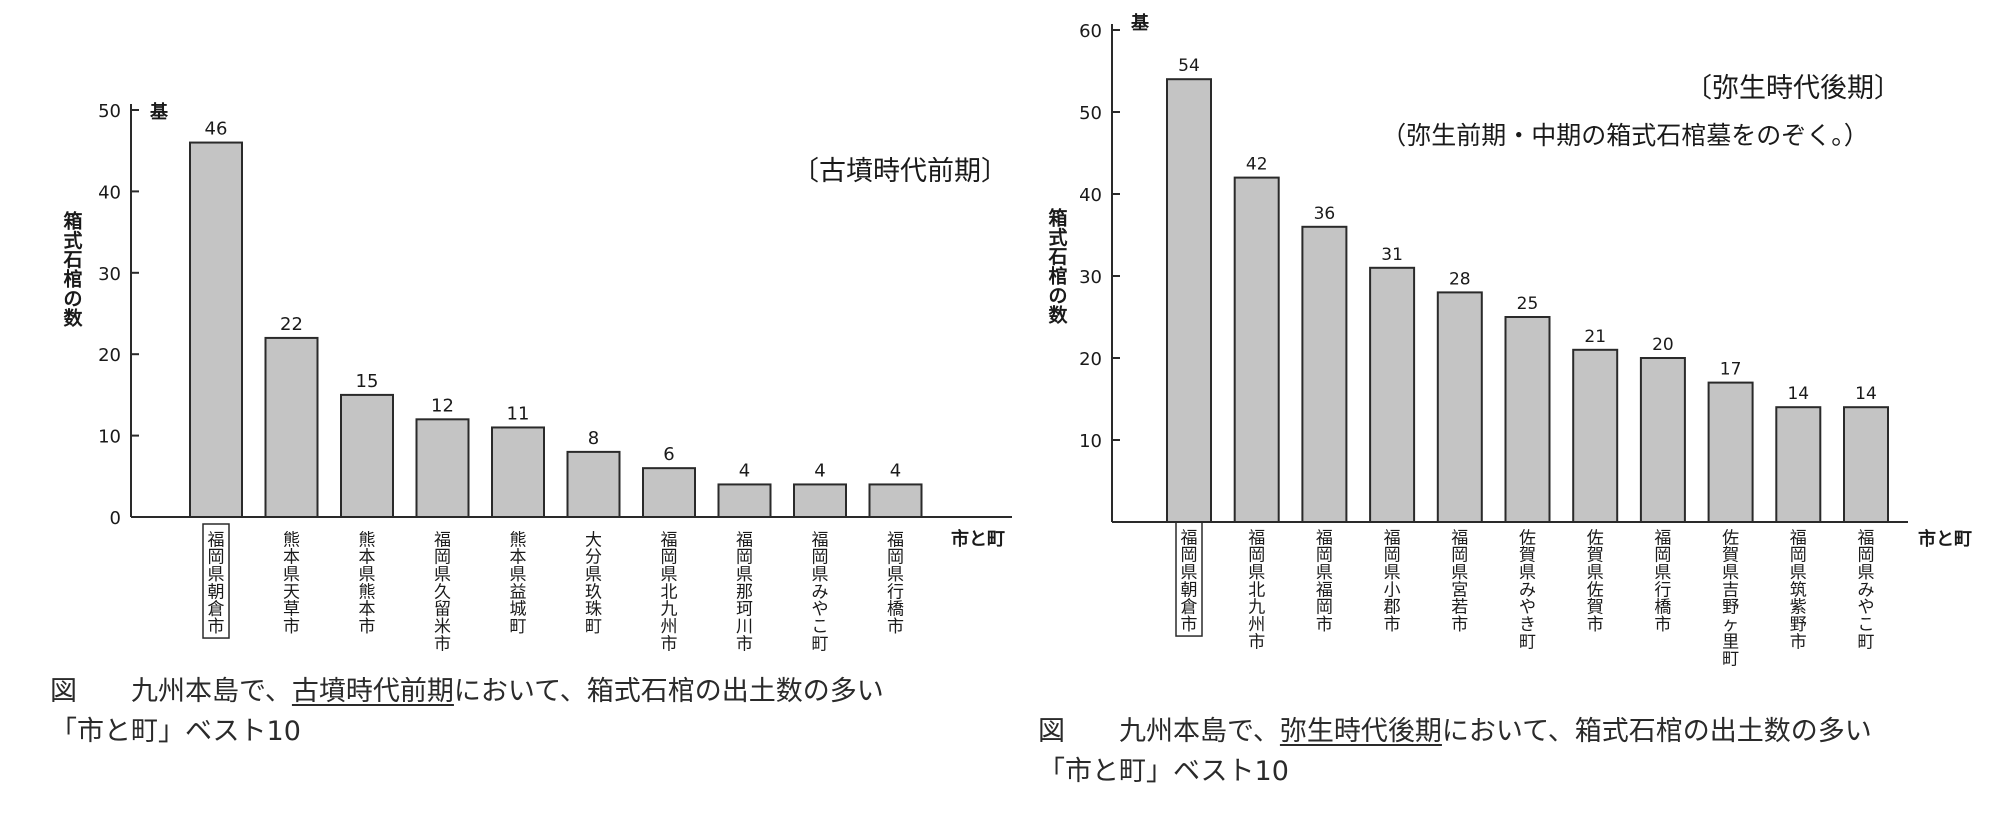  Describe the element at coordinates (593, 592) in the screenshot. I see `svg-text: 玖` at that location.